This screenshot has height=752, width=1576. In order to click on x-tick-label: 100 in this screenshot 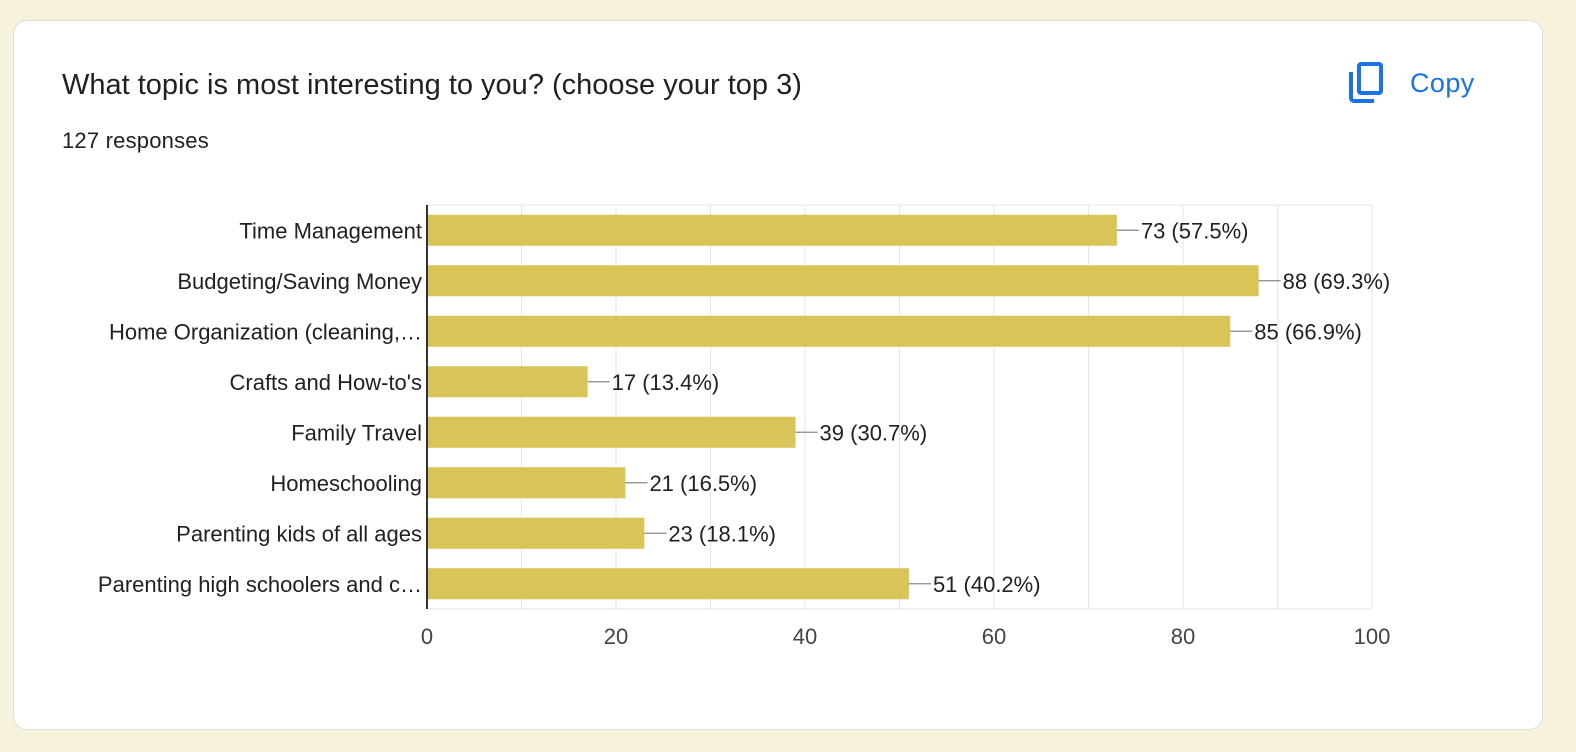, I will do `click(1372, 636)`.